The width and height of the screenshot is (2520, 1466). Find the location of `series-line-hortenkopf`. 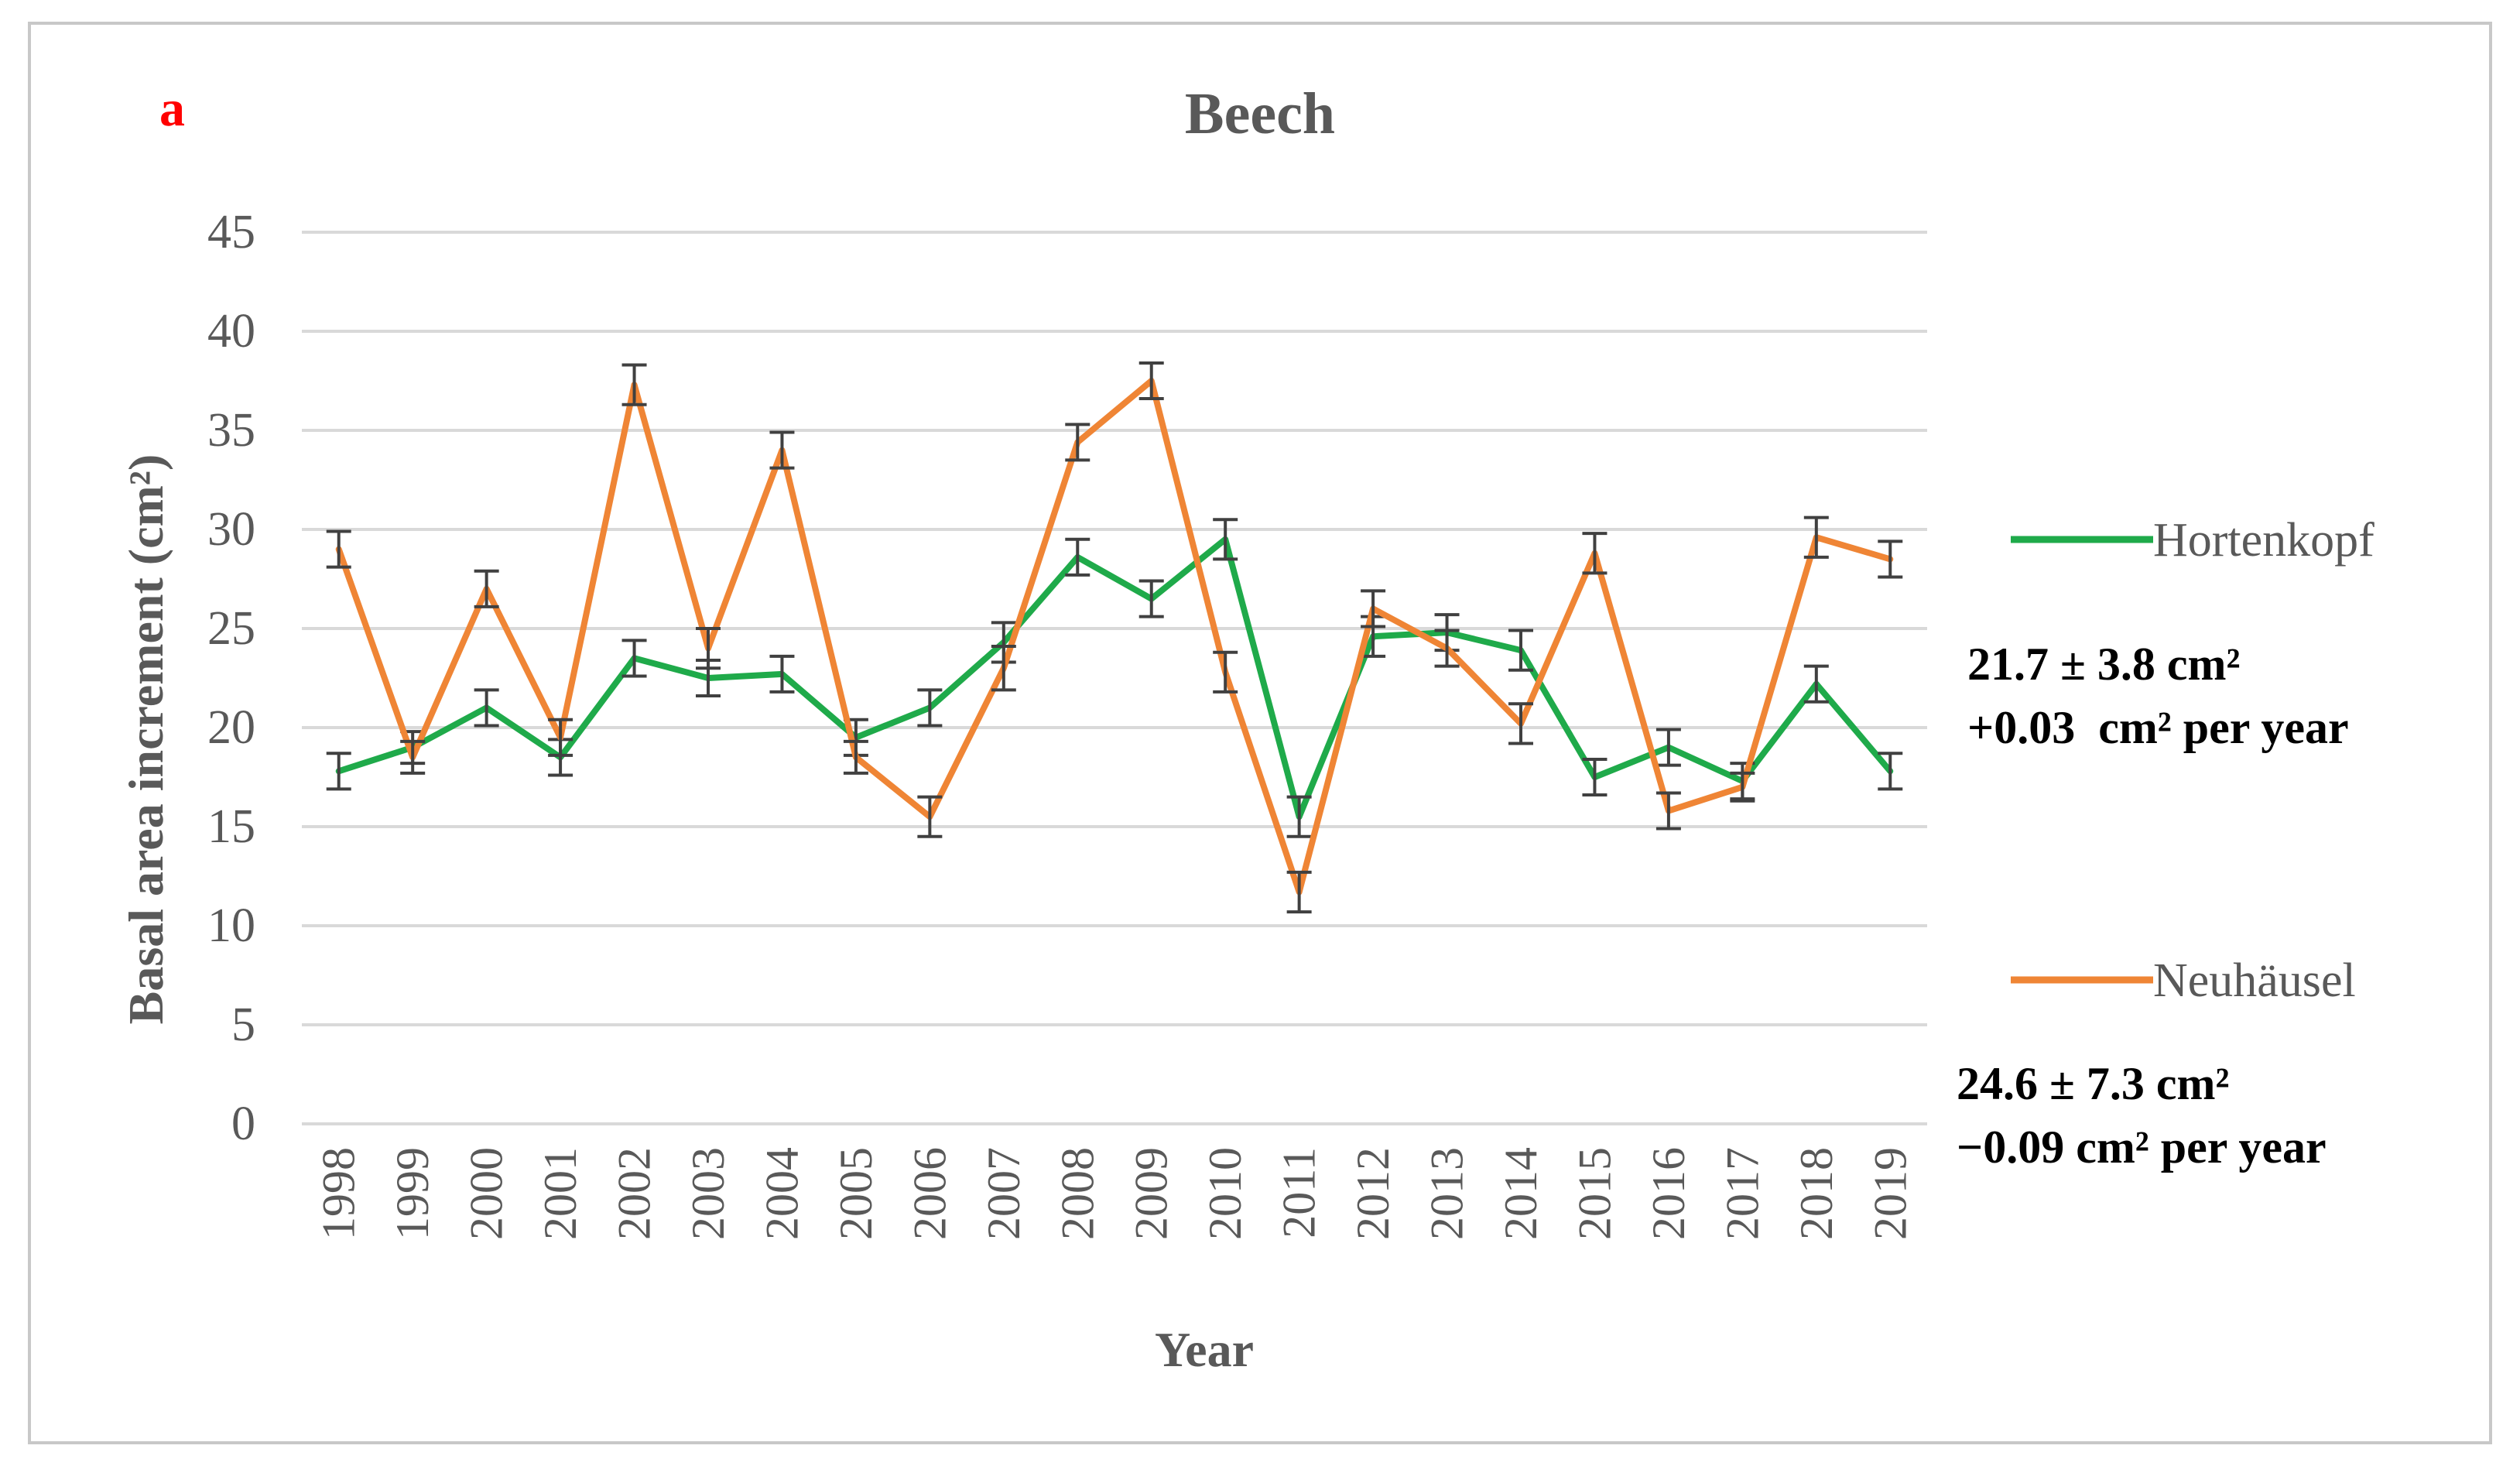

series-line-hortenkopf is located at coordinates (1115, 678).